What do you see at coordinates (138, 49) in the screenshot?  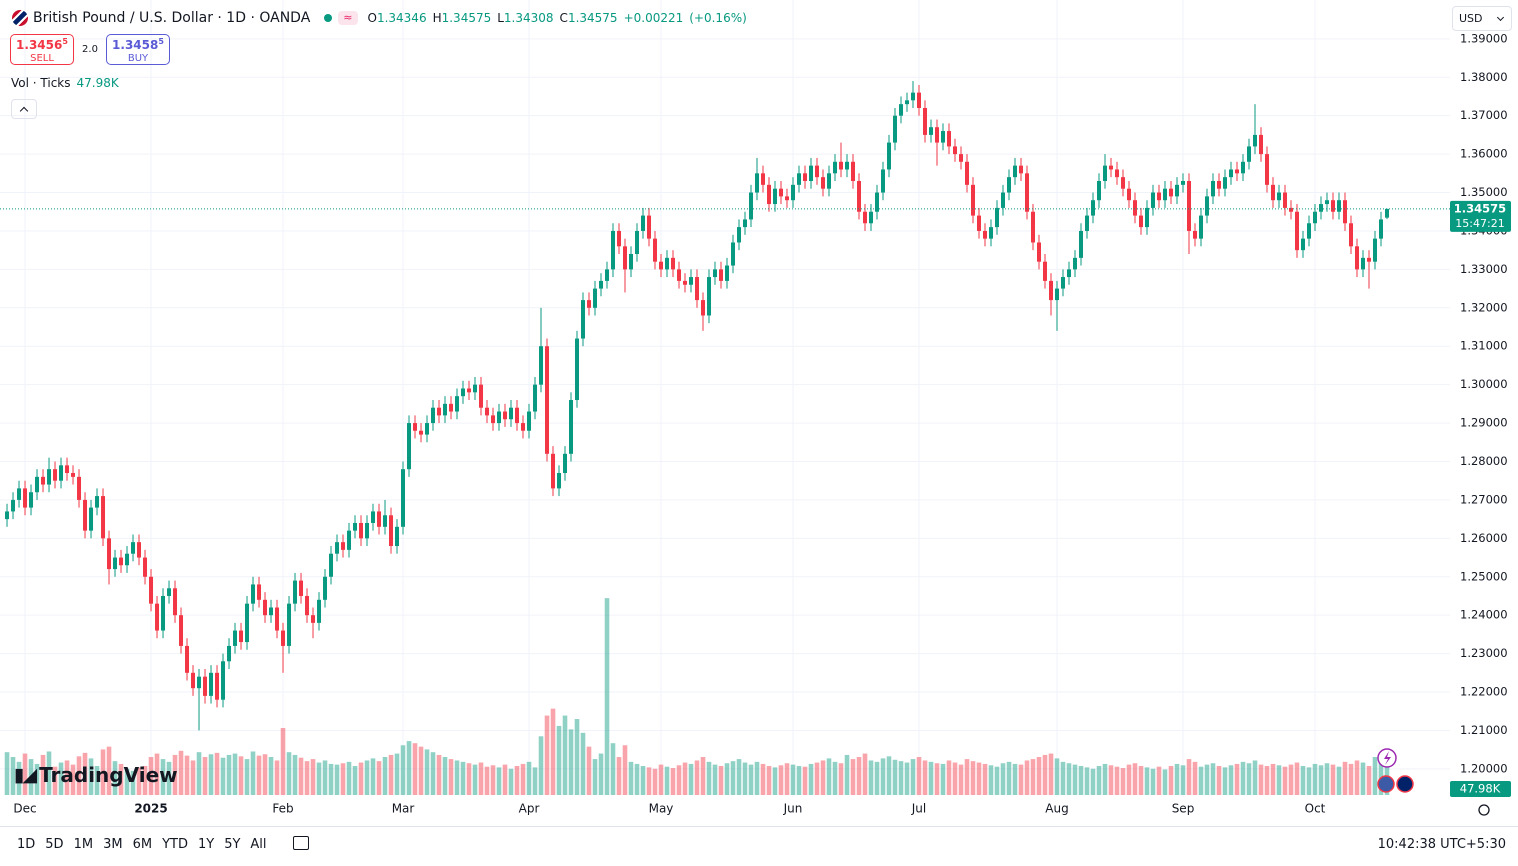 I see `buy-button: 1.34585 BUY` at bounding box center [138, 49].